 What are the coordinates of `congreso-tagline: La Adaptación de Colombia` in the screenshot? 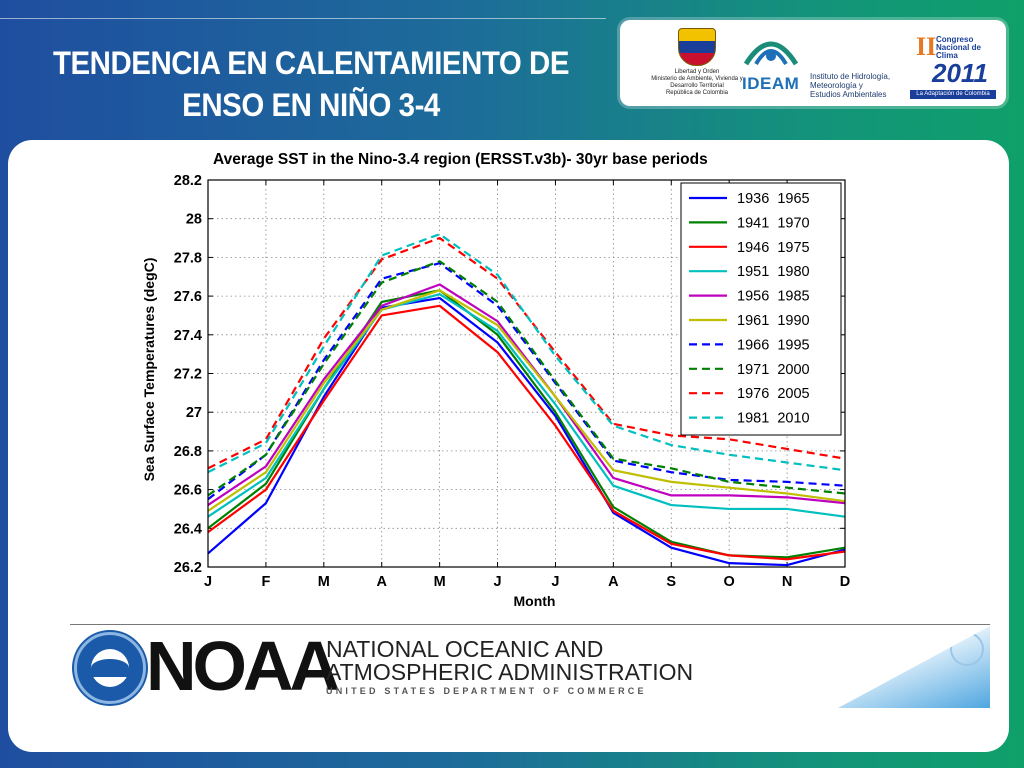 It's located at (953, 94).